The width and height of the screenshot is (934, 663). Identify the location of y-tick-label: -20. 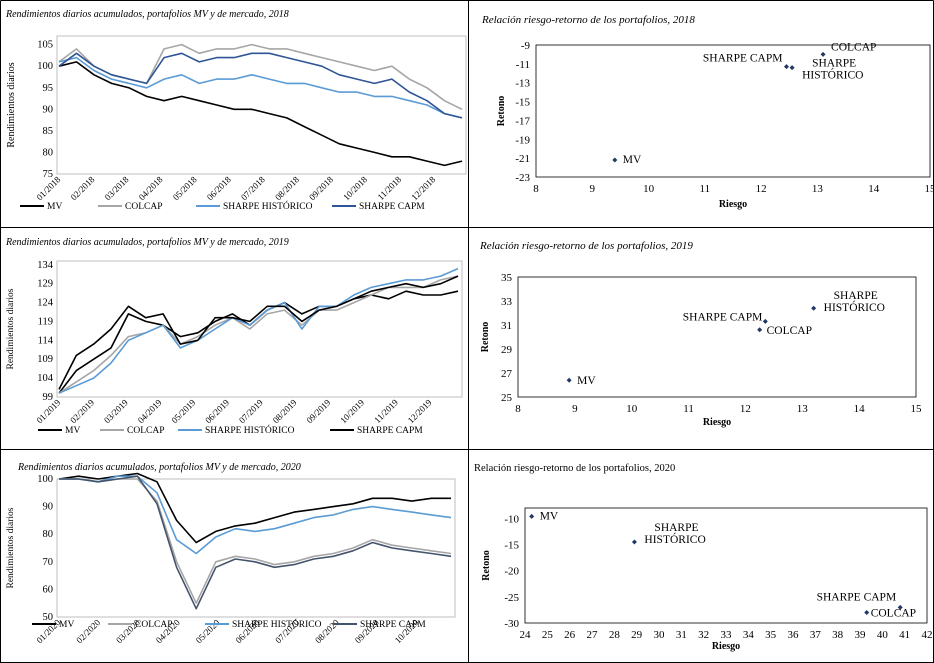
(511, 572).